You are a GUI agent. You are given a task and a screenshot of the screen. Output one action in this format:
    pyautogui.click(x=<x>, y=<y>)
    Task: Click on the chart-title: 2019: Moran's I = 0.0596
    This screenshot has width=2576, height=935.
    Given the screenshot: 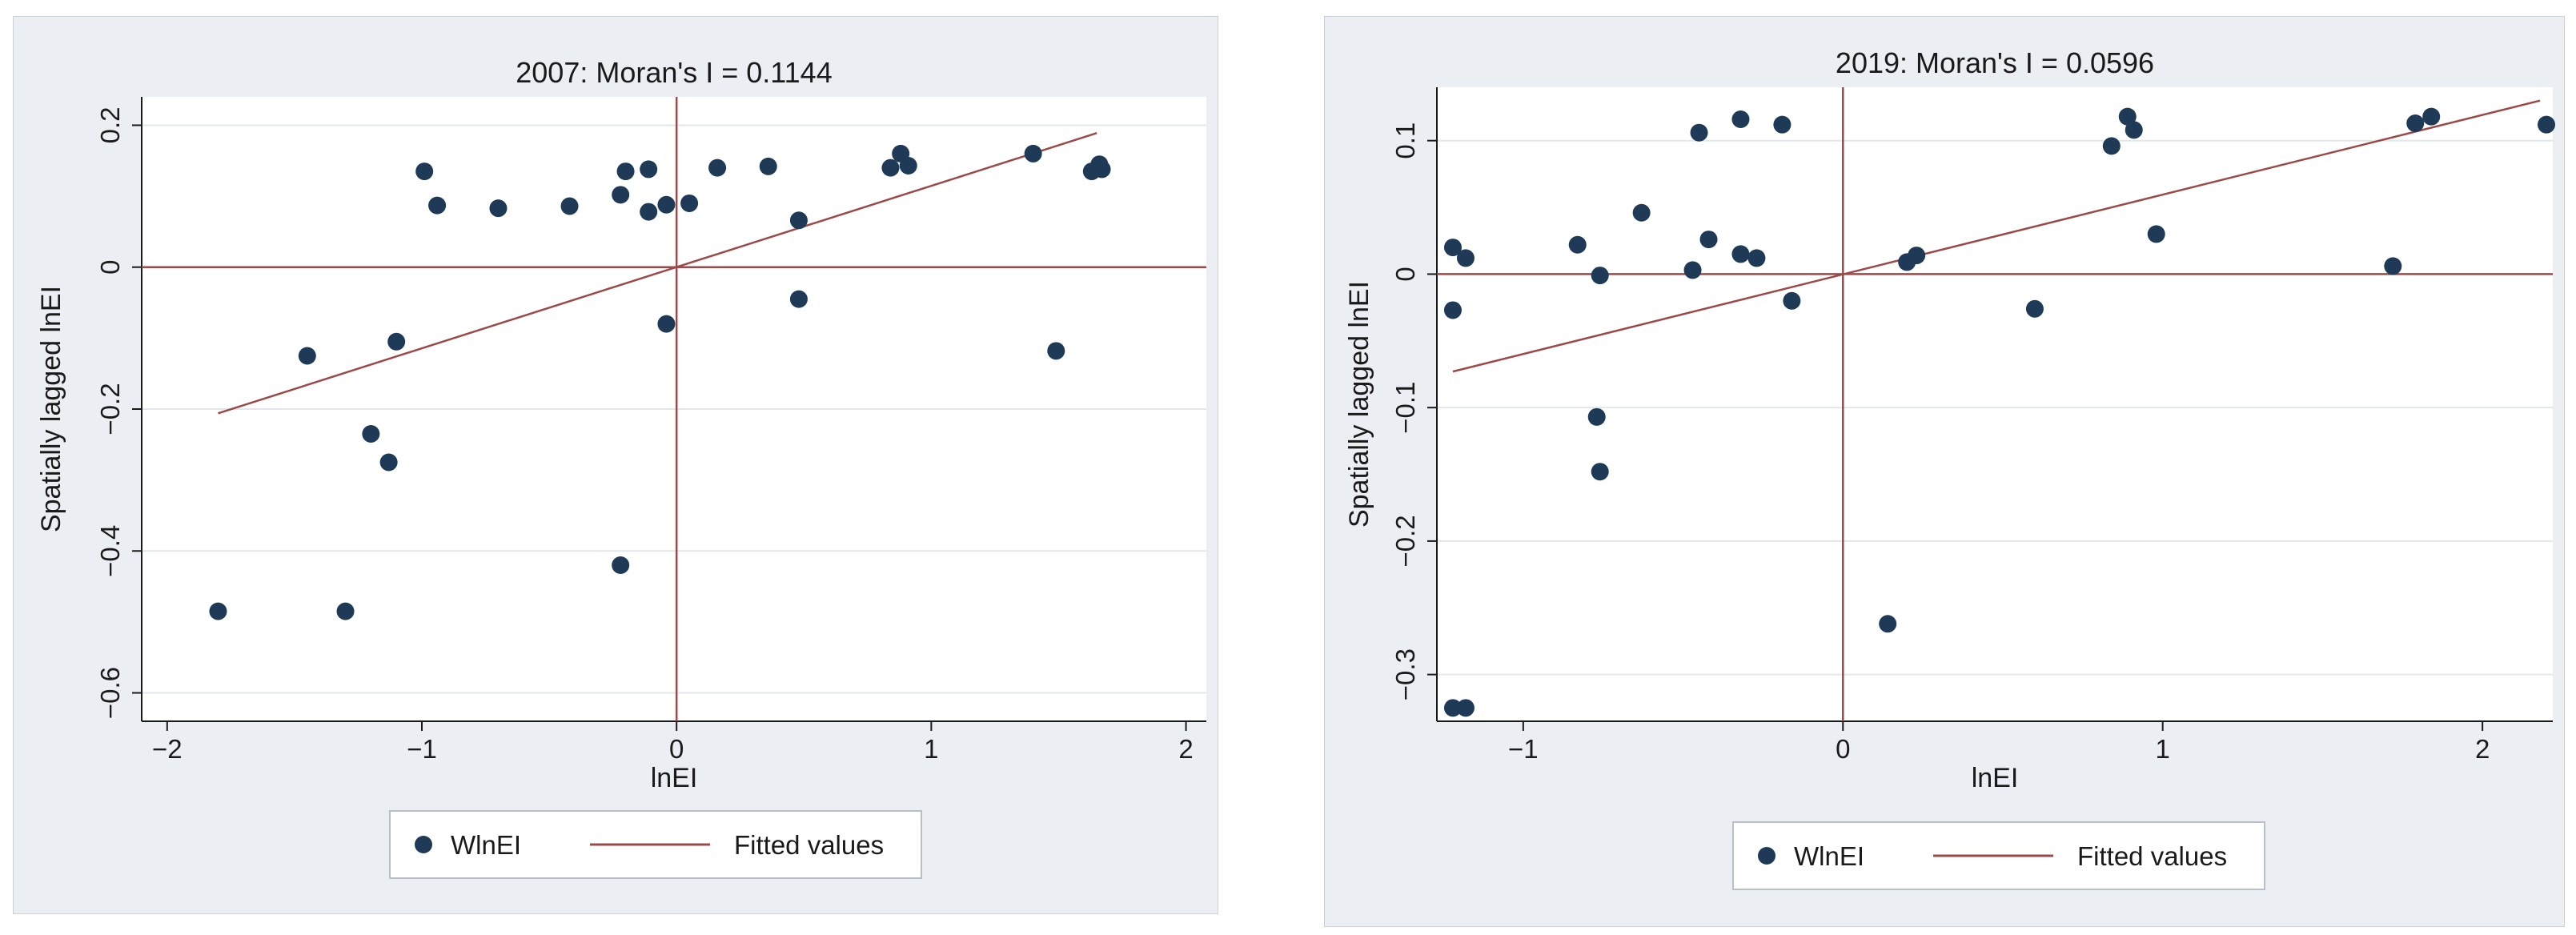 What is the action you would take?
    pyautogui.click(x=1995, y=62)
    